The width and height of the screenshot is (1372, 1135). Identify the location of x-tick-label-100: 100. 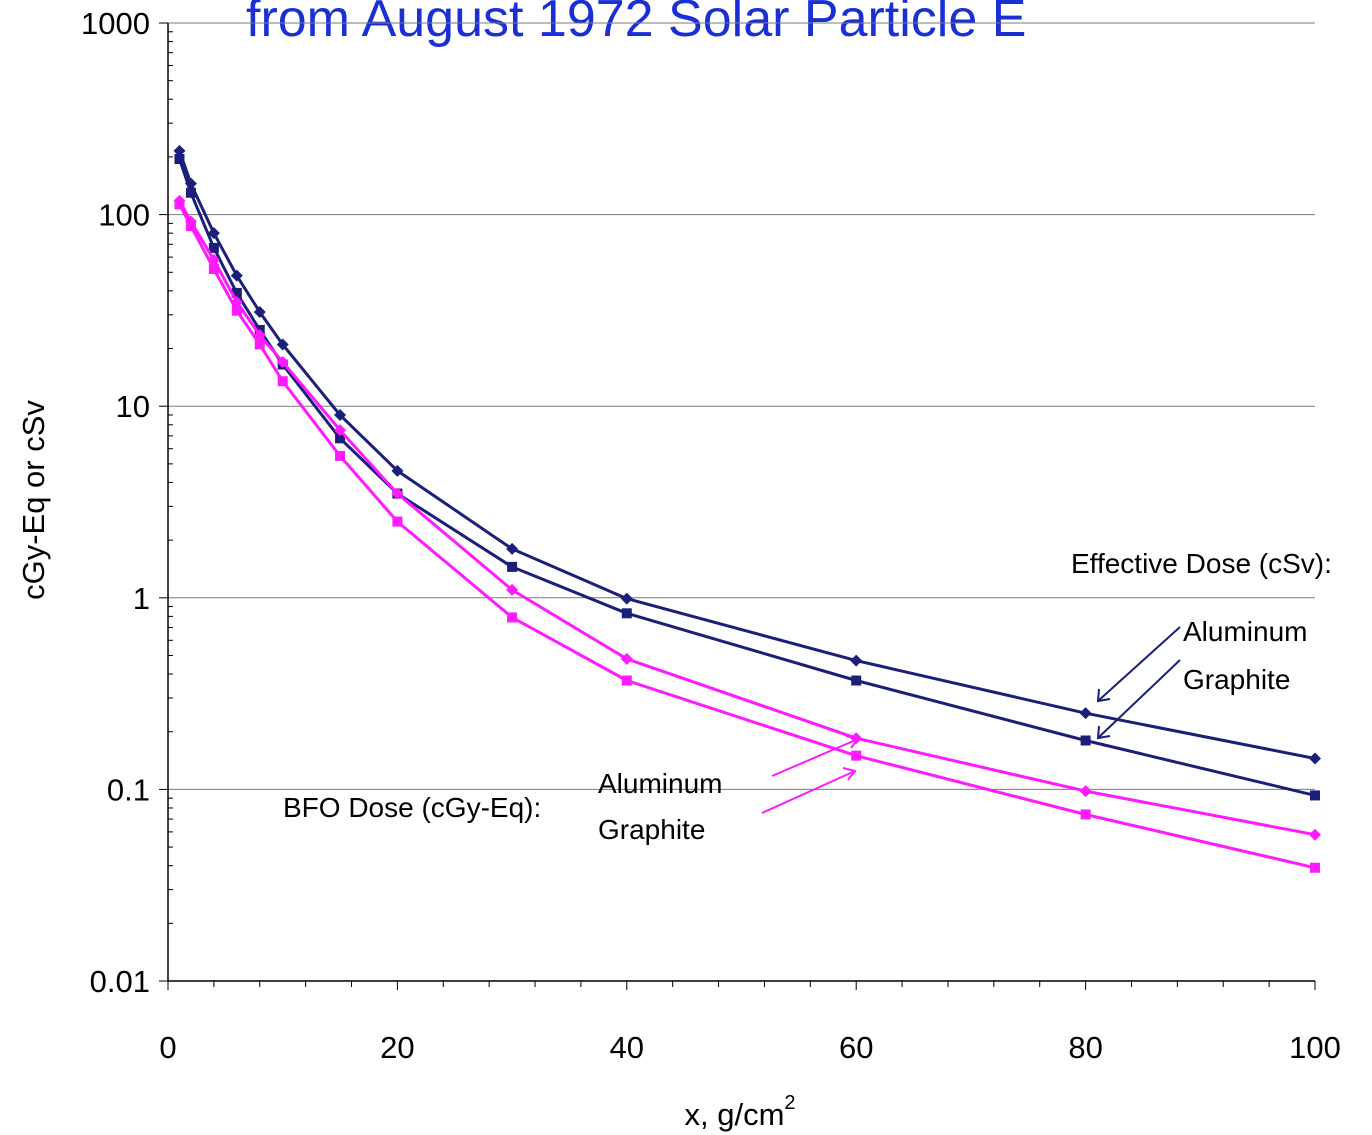
(1315, 1047).